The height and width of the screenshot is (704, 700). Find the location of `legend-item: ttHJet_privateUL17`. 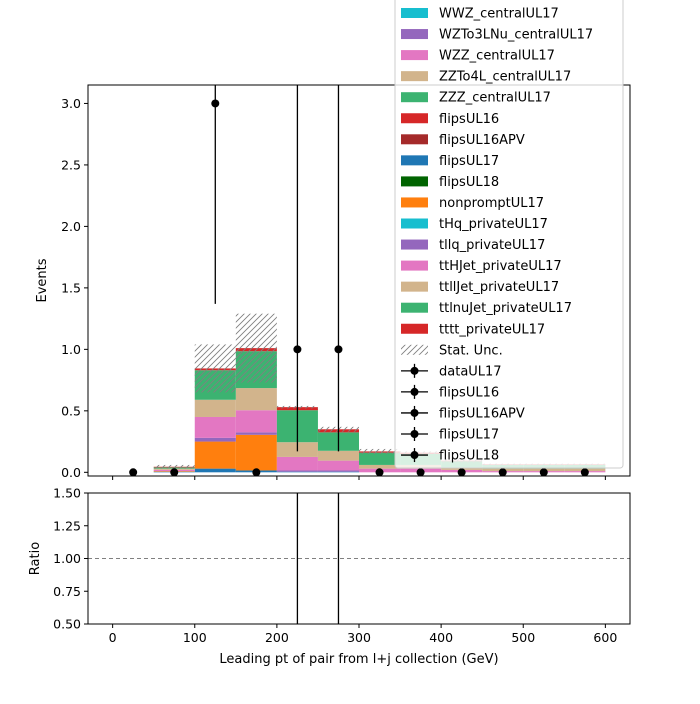

legend-item: ttHJet_privateUL17 is located at coordinates (481, 266).